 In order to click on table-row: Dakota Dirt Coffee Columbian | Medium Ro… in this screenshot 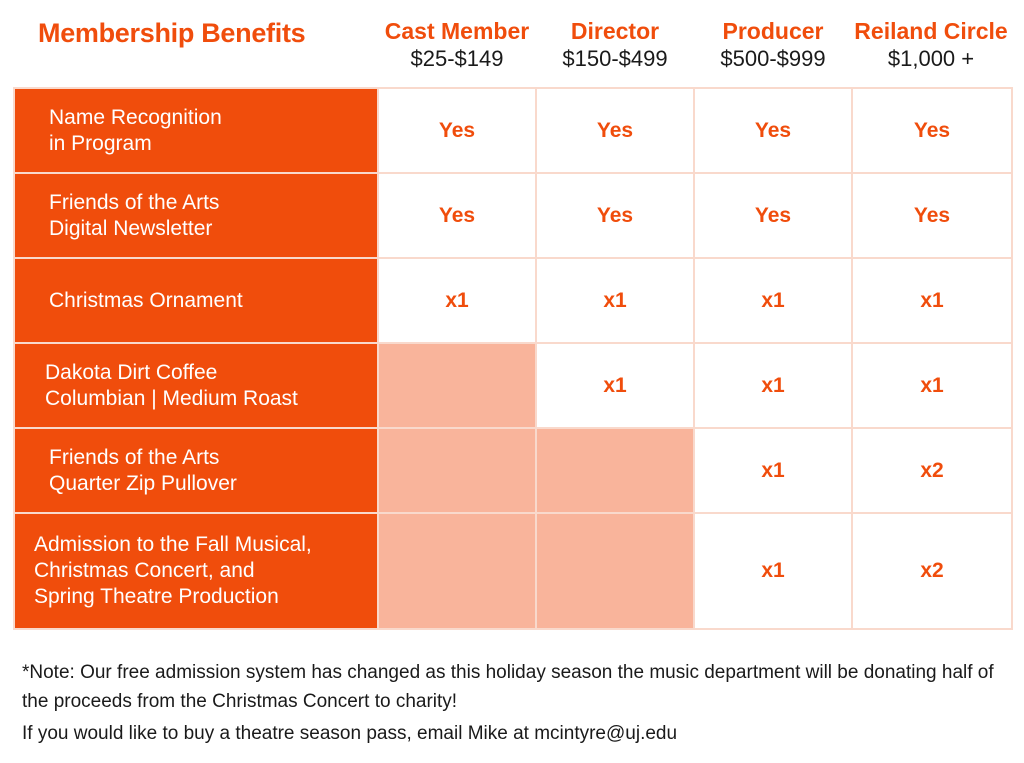, I will do `click(513, 385)`.